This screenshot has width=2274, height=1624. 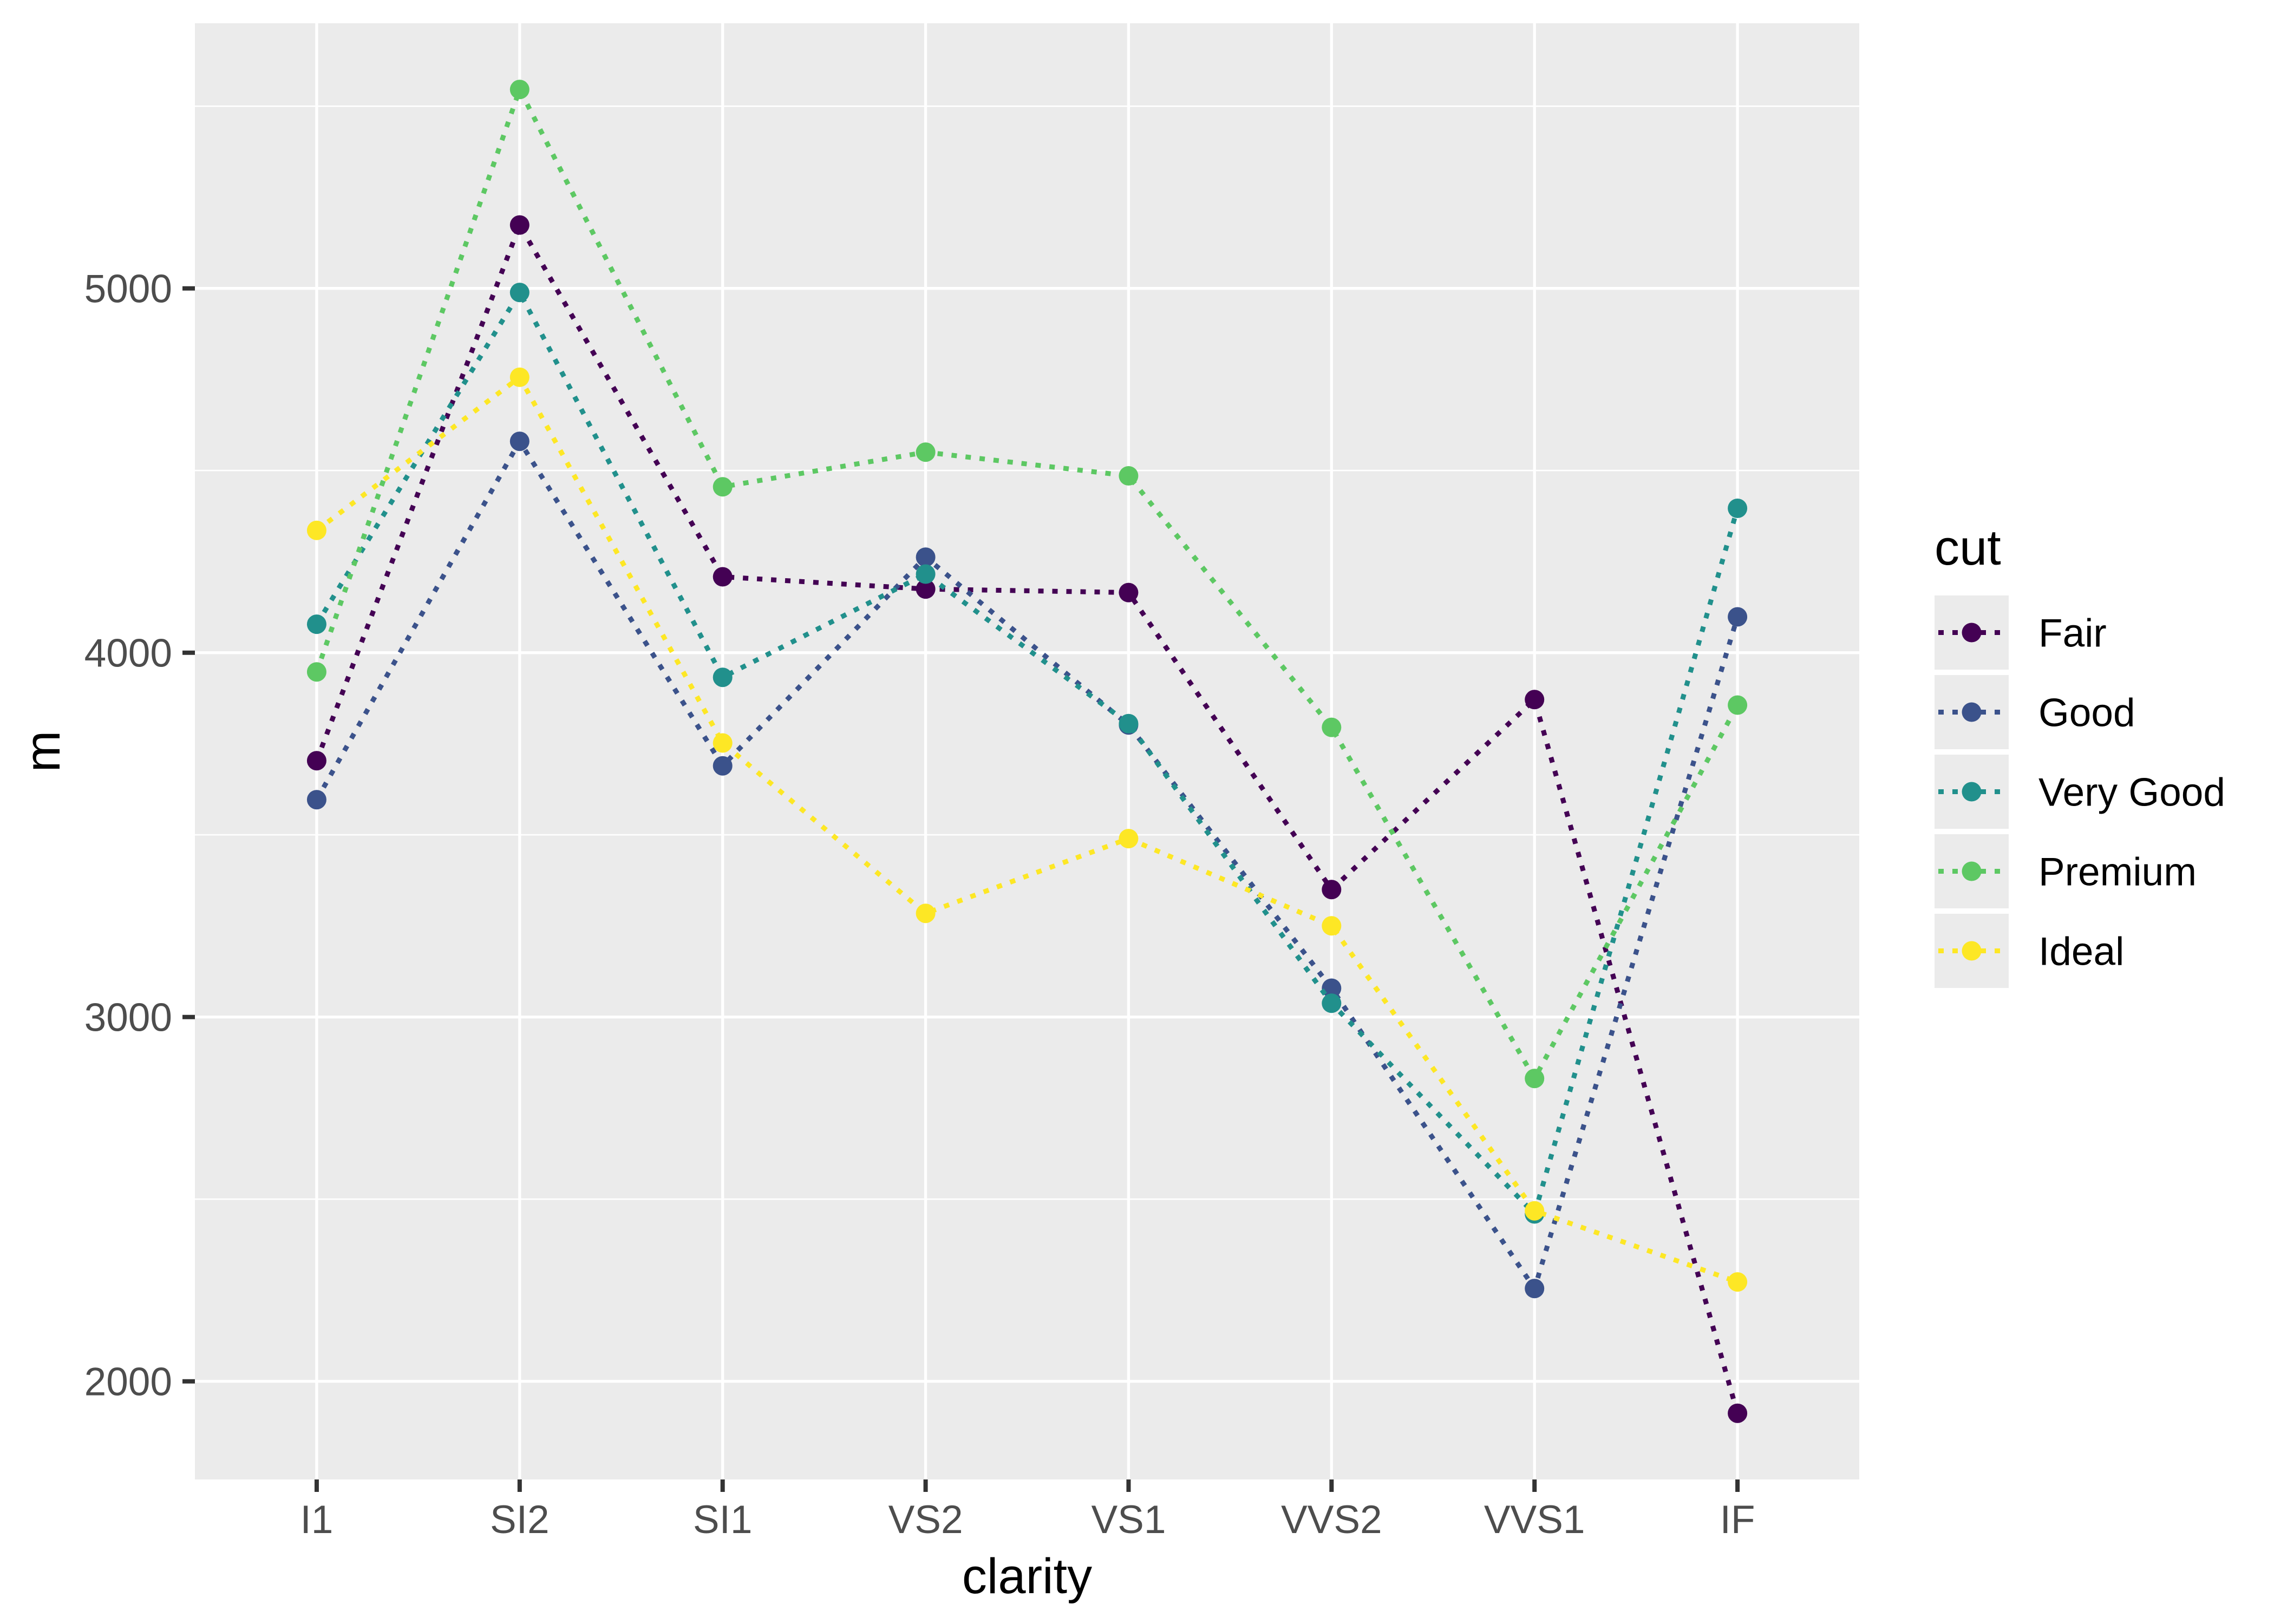 I want to click on x-tick-label: SI2, so click(x=520, y=1520).